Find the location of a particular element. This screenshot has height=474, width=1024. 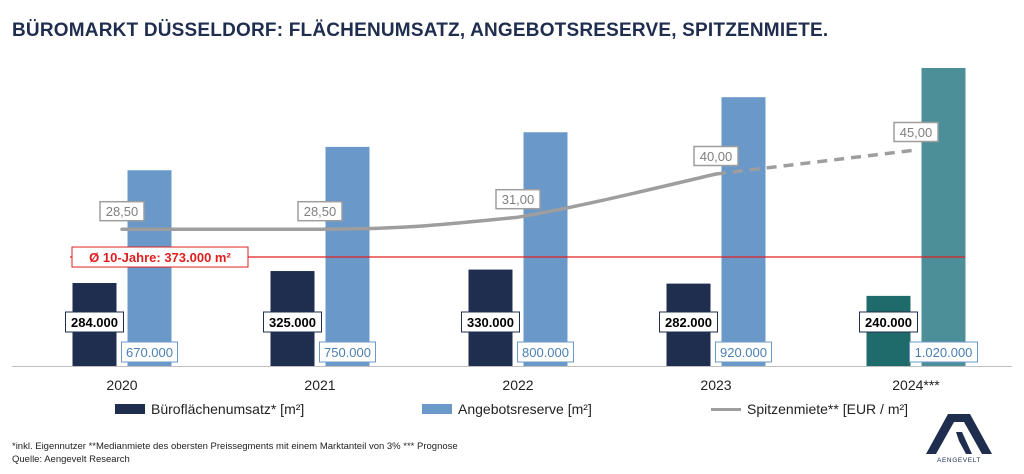

umsatz-label-0: 284.000 is located at coordinates (94, 322).